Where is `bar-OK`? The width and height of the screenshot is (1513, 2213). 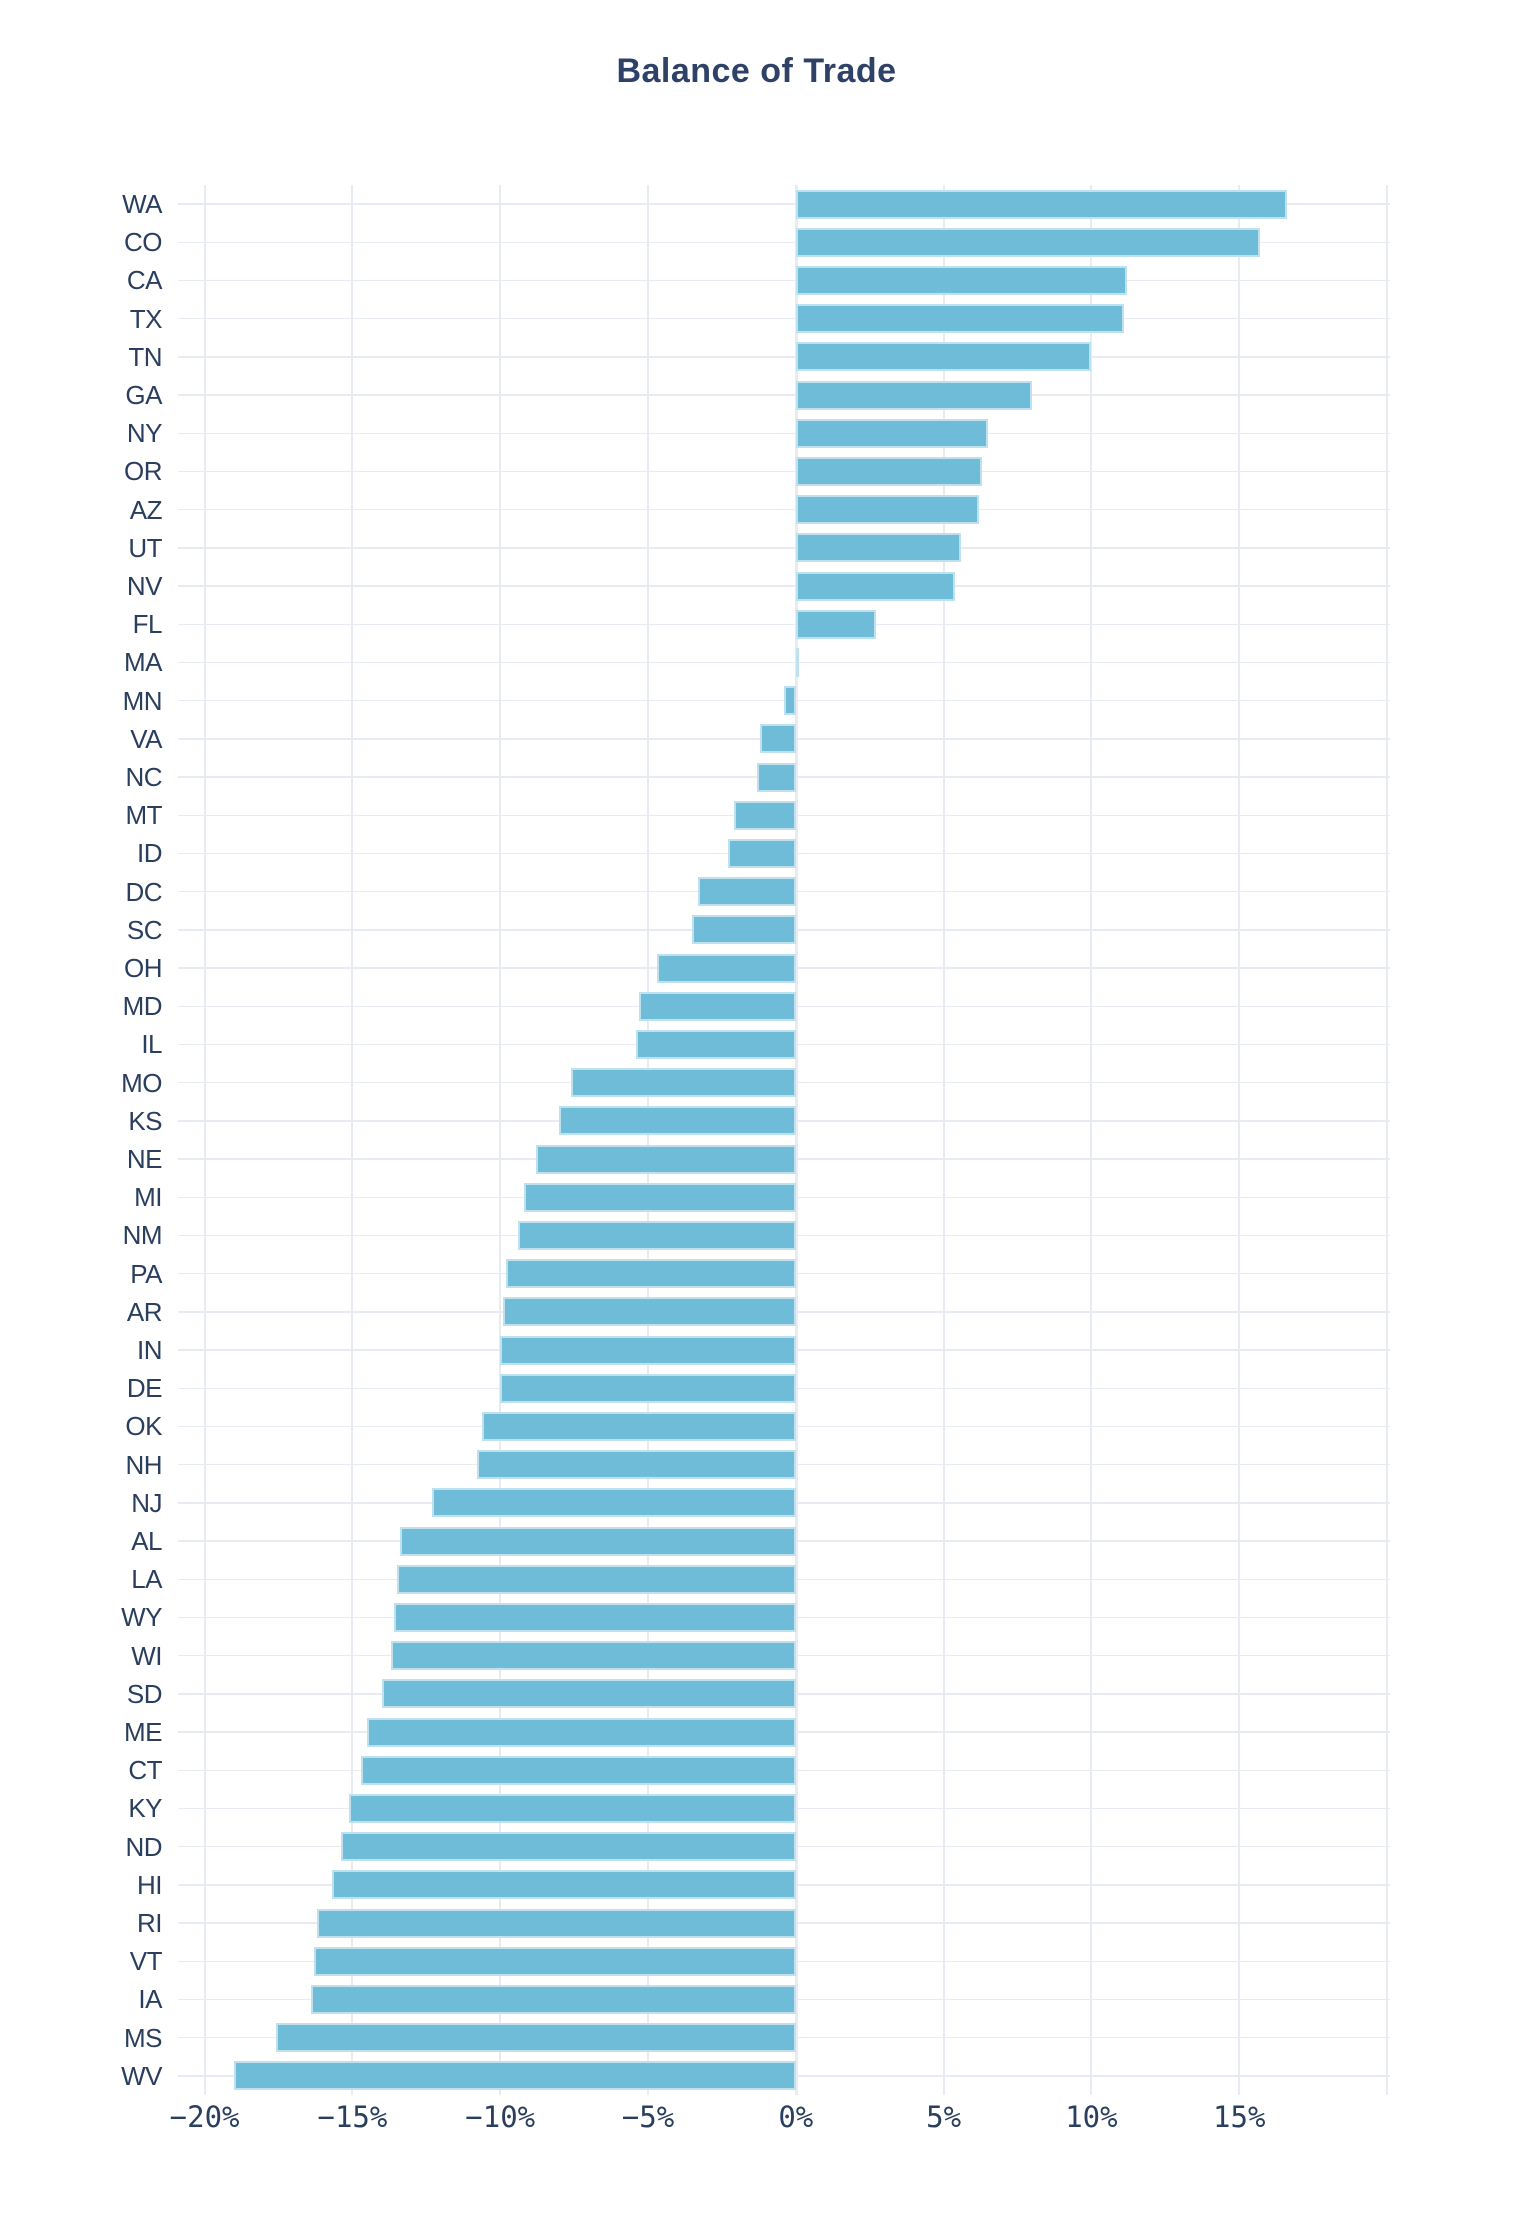
bar-OK is located at coordinates (639, 1426).